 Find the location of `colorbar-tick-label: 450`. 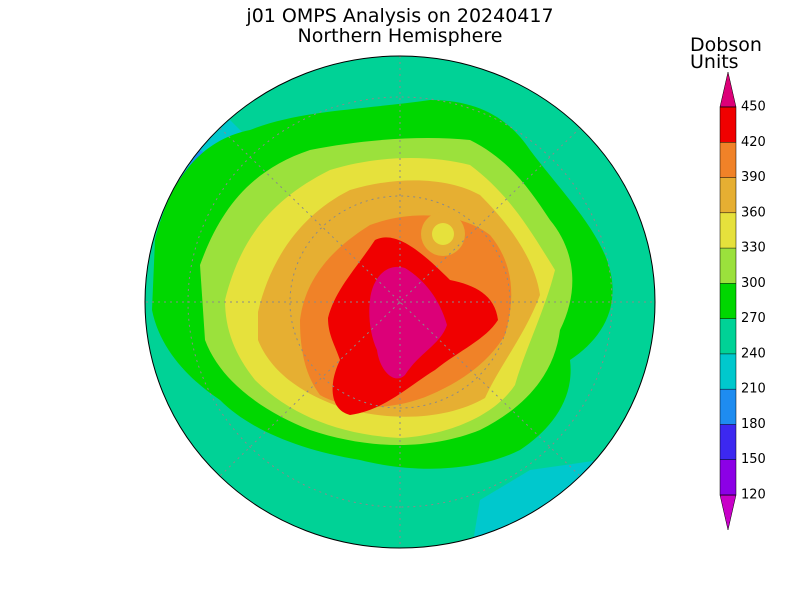

colorbar-tick-label: 450 is located at coordinates (753, 107).